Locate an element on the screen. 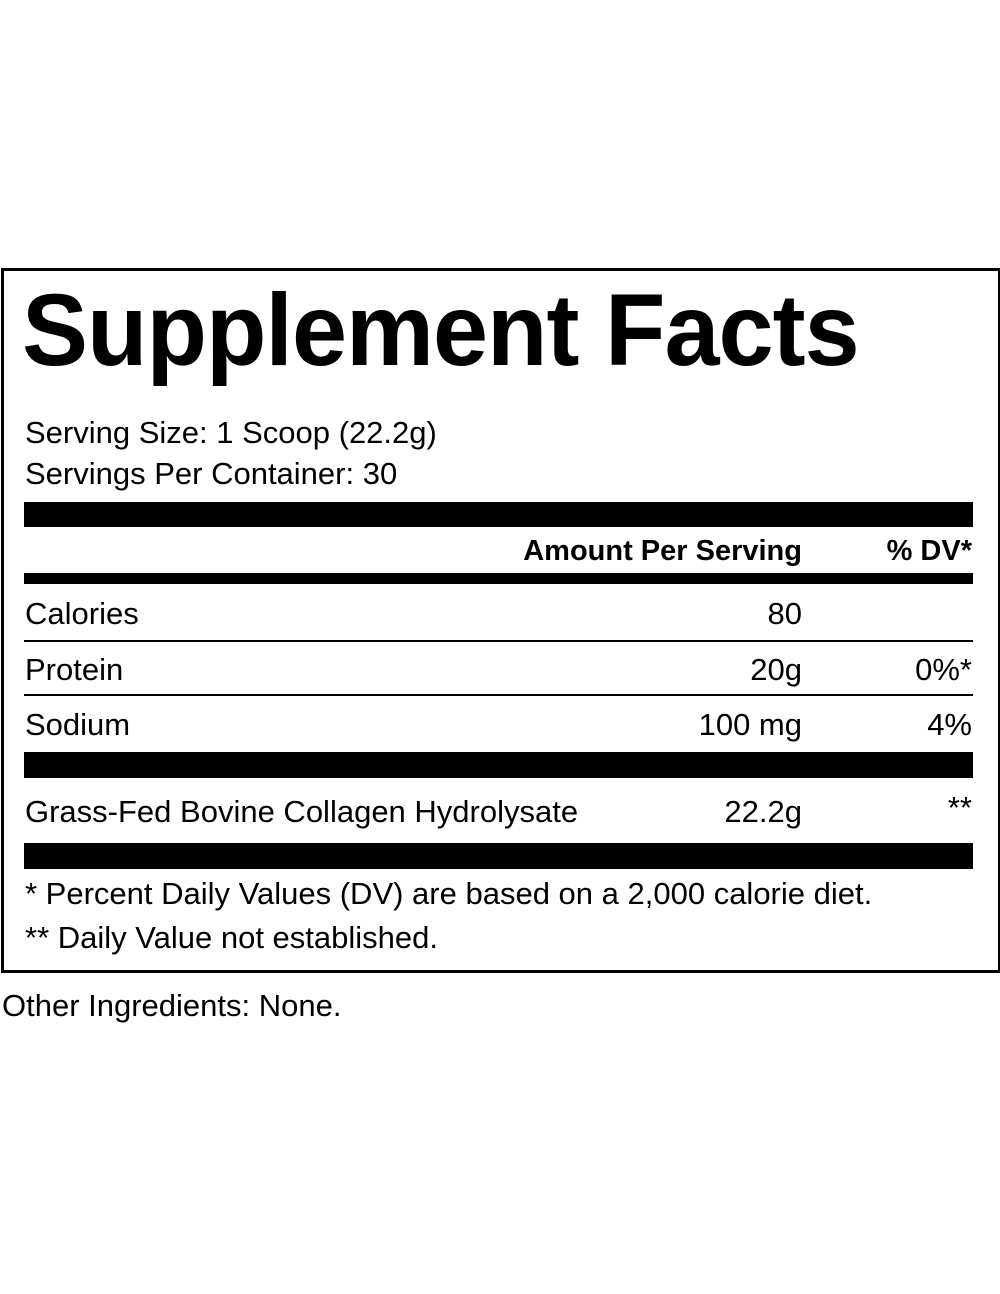 The width and height of the screenshot is (1000, 1294). row-amount: 100 mg is located at coordinates (750, 724).